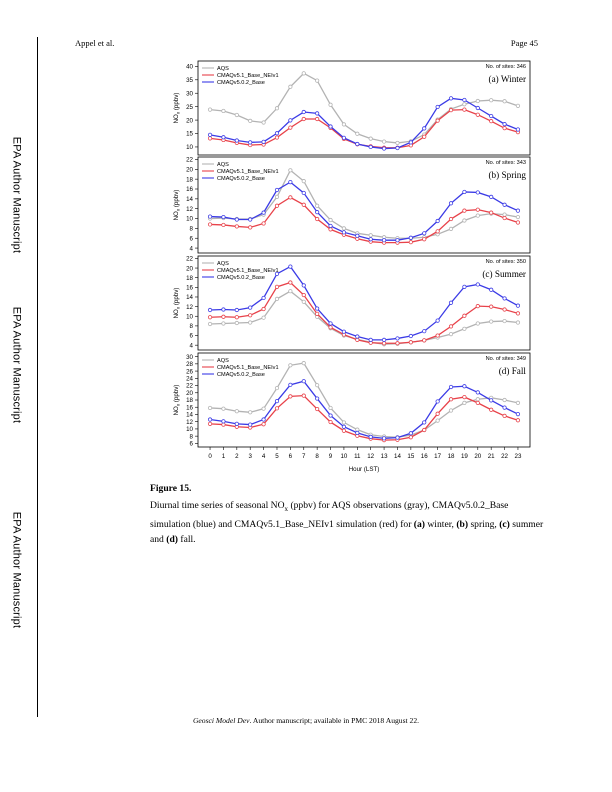  I want to click on legend-label-base-3: CMAQv5.0.2_Base, so click(241, 375).